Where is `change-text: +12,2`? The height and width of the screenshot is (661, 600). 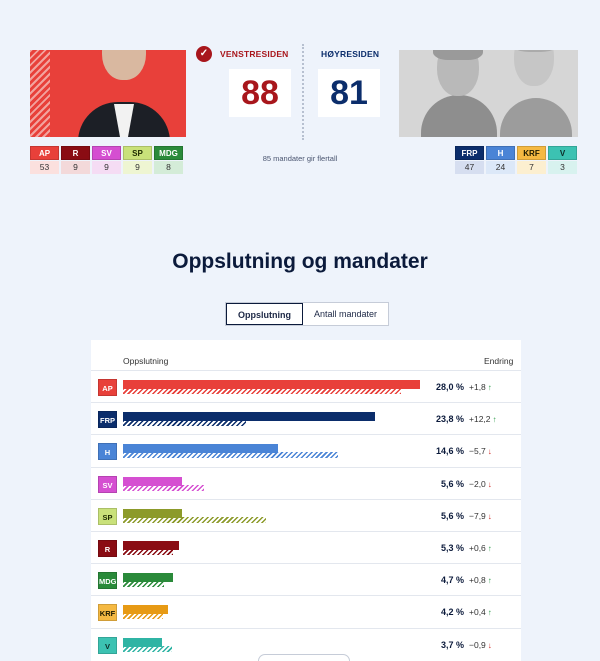
change-text: +12,2 is located at coordinates (480, 419).